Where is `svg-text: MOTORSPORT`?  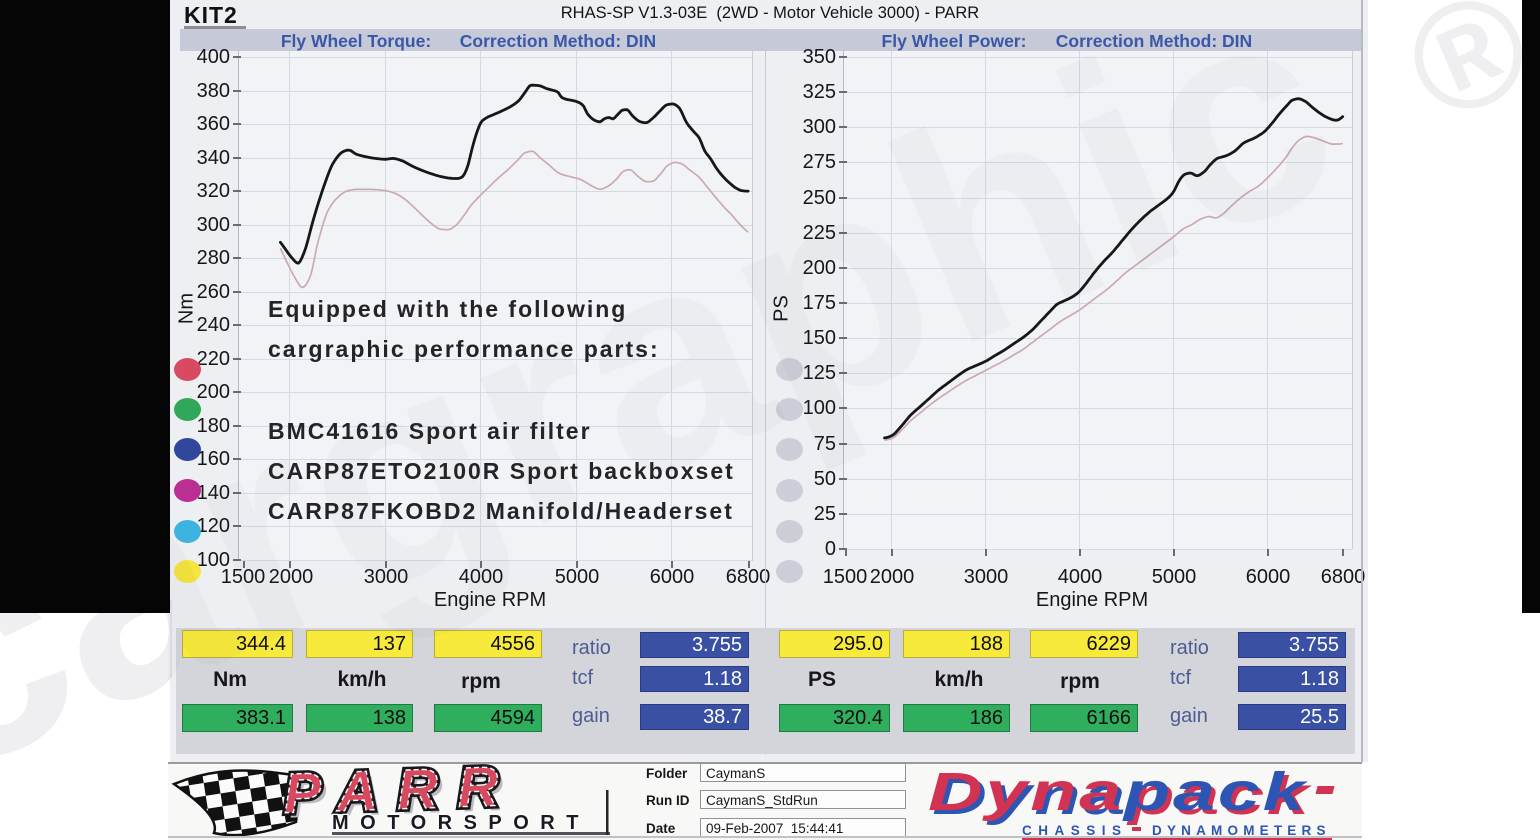 svg-text: MOTORSPORT is located at coordinates (461, 823).